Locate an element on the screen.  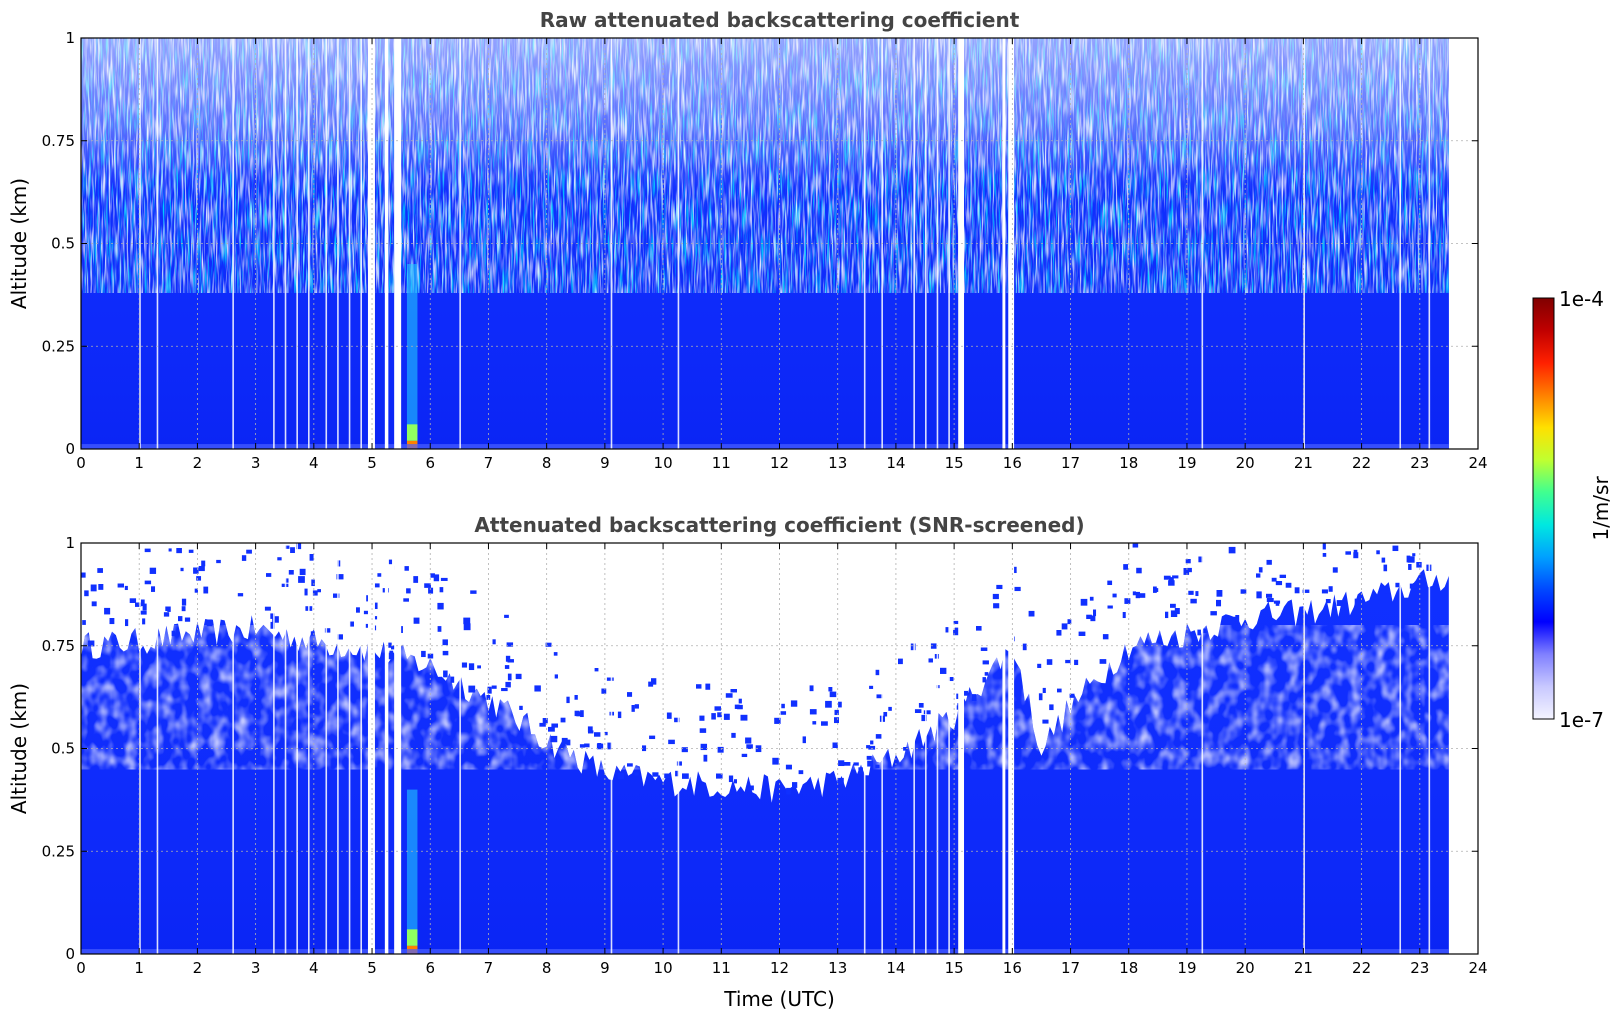
screened-surface-hotspot is located at coordinates (412, 937).